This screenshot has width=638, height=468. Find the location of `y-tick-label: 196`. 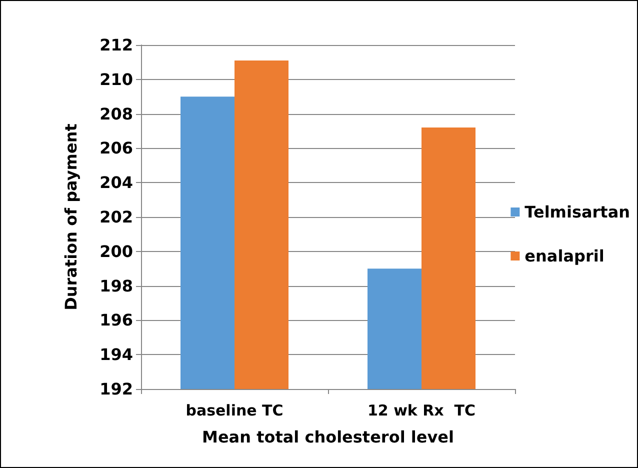

y-tick-label: 196 is located at coordinates (116, 320).